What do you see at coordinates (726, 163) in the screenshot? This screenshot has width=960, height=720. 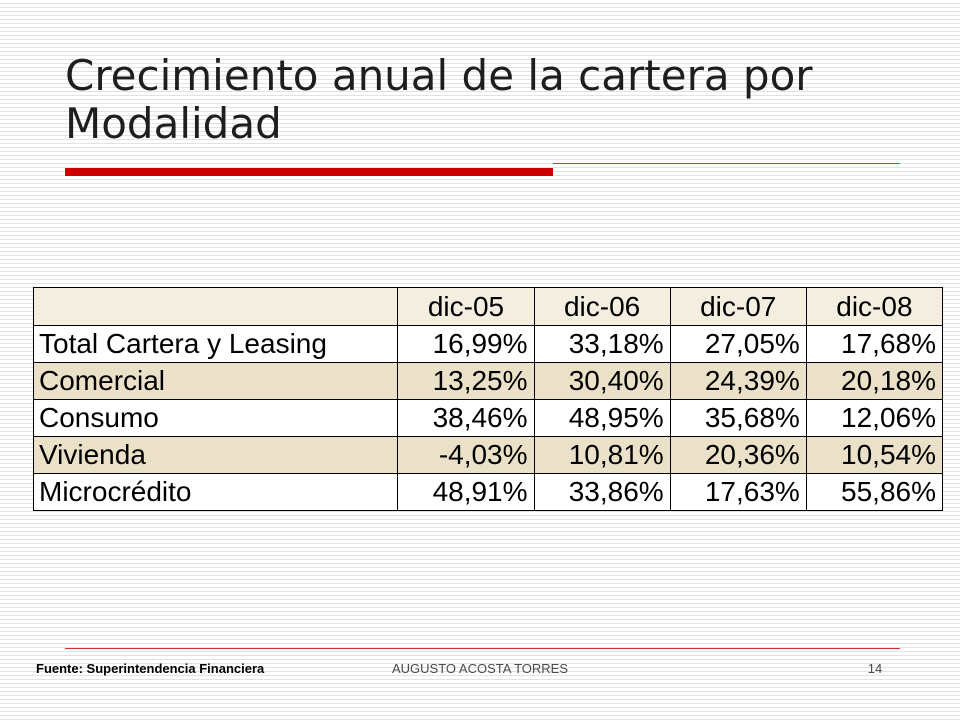 I see `title-divider-line` at bounding box center [726, 163].